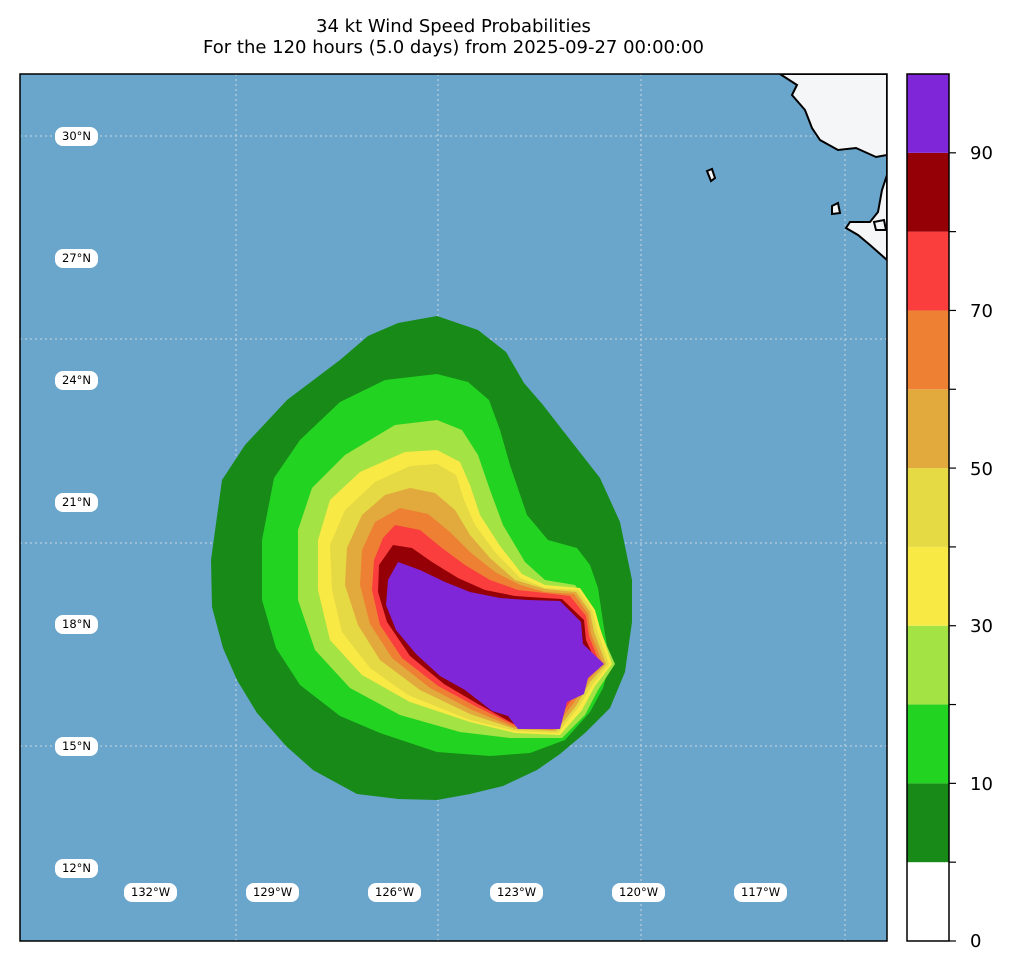  I want to click on colorbar, so click(928, 507).